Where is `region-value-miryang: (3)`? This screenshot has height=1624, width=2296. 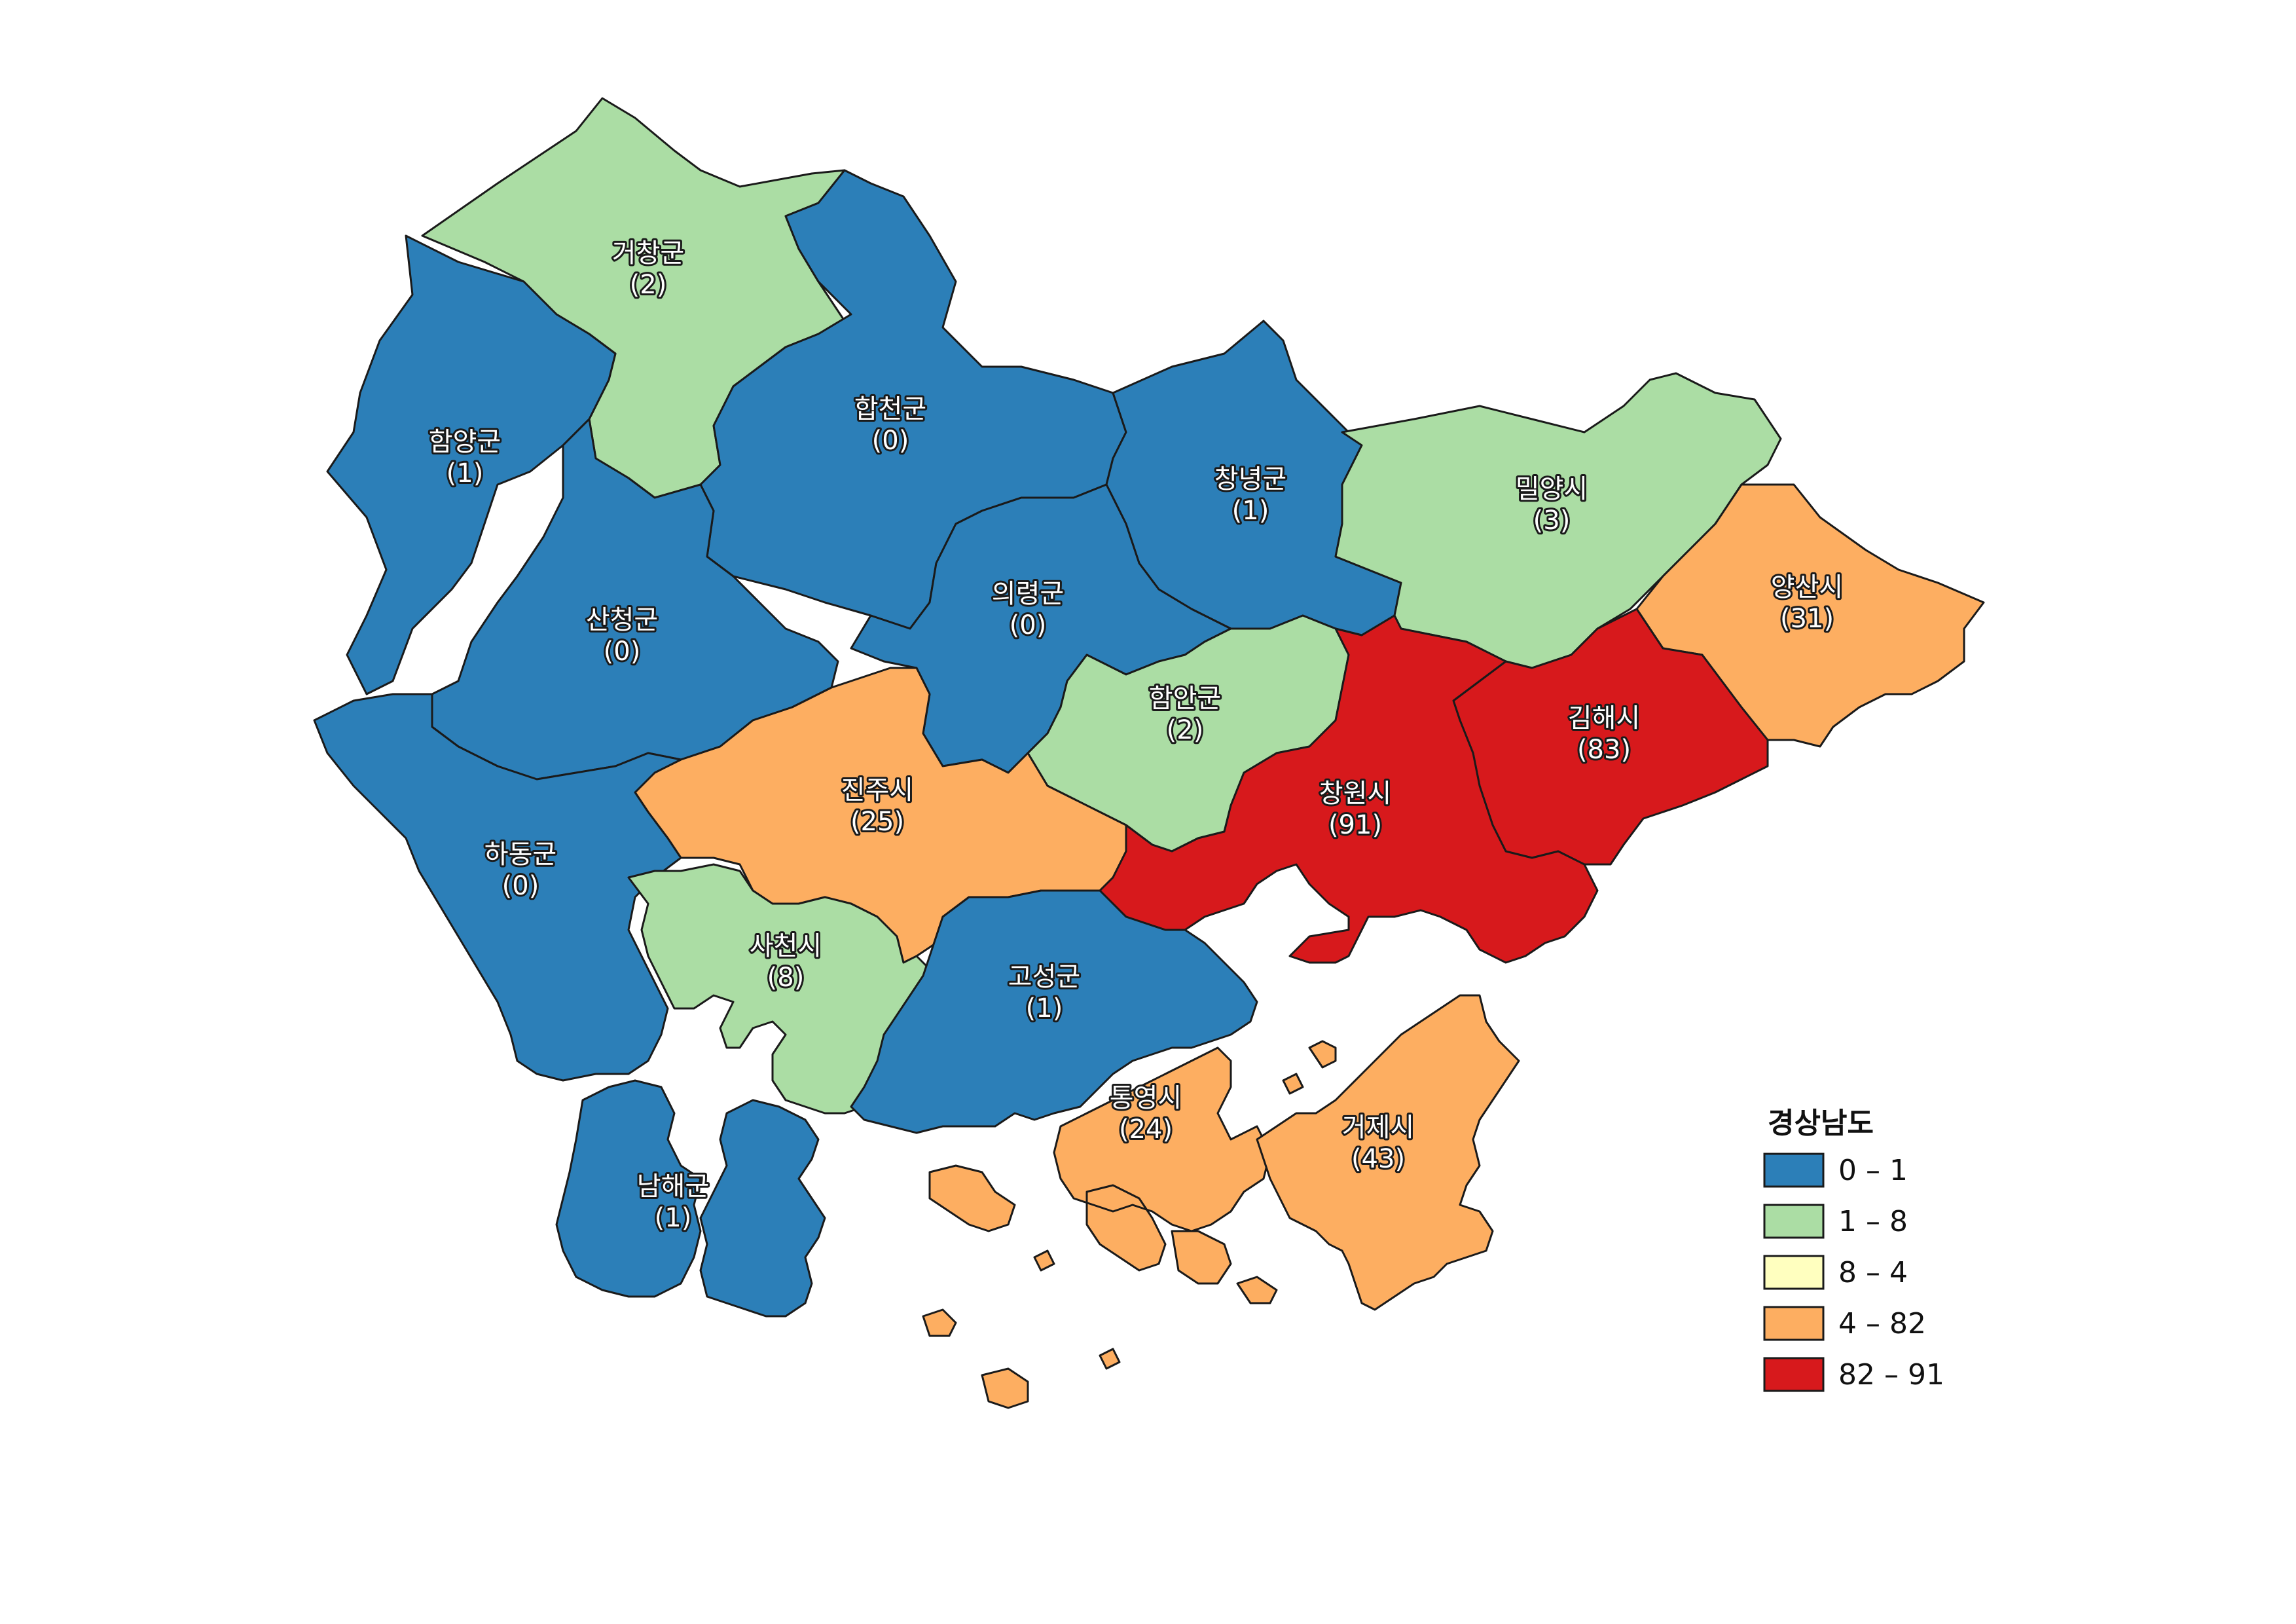
region-value-miryang: (3) is located at coordinates (1552, 521).